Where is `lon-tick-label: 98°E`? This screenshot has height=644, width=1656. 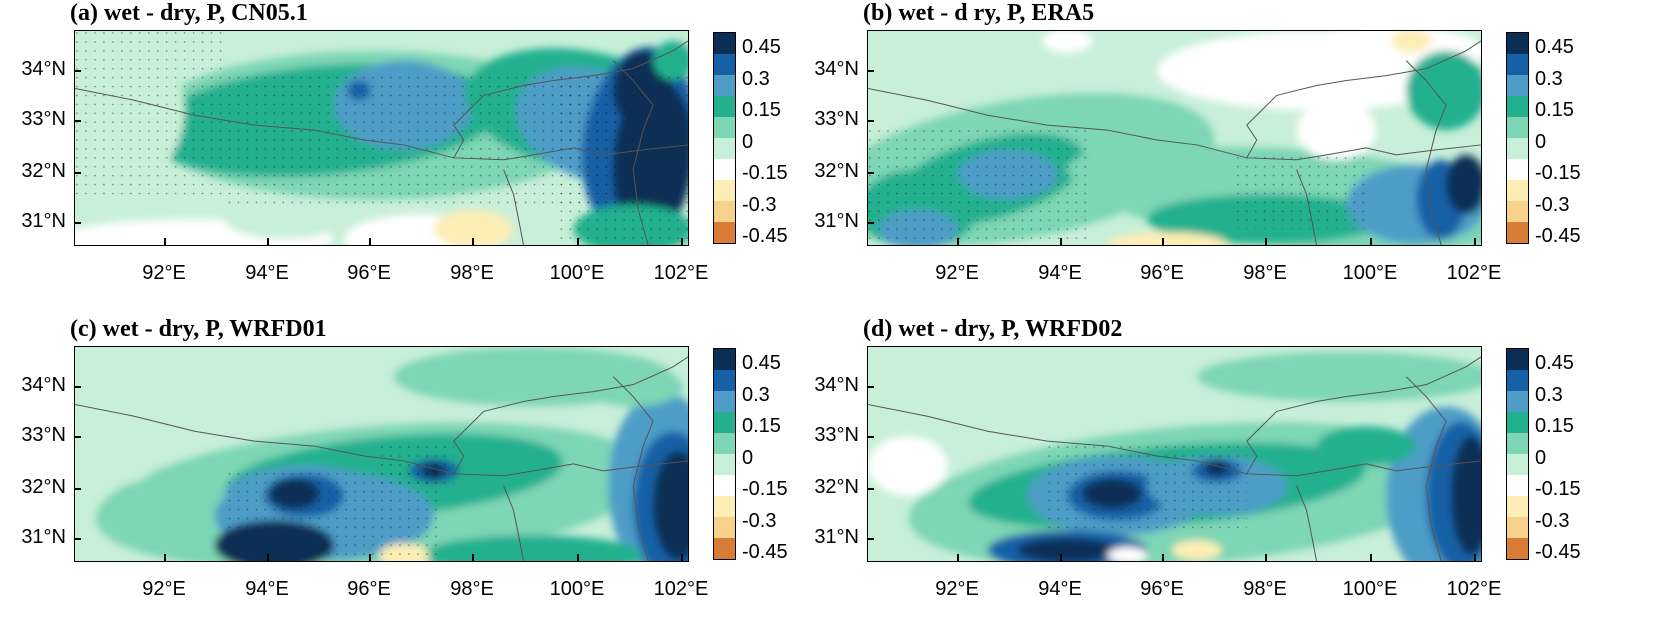 lon-tick-label: 98°E is located at coordinates (1265, 273).